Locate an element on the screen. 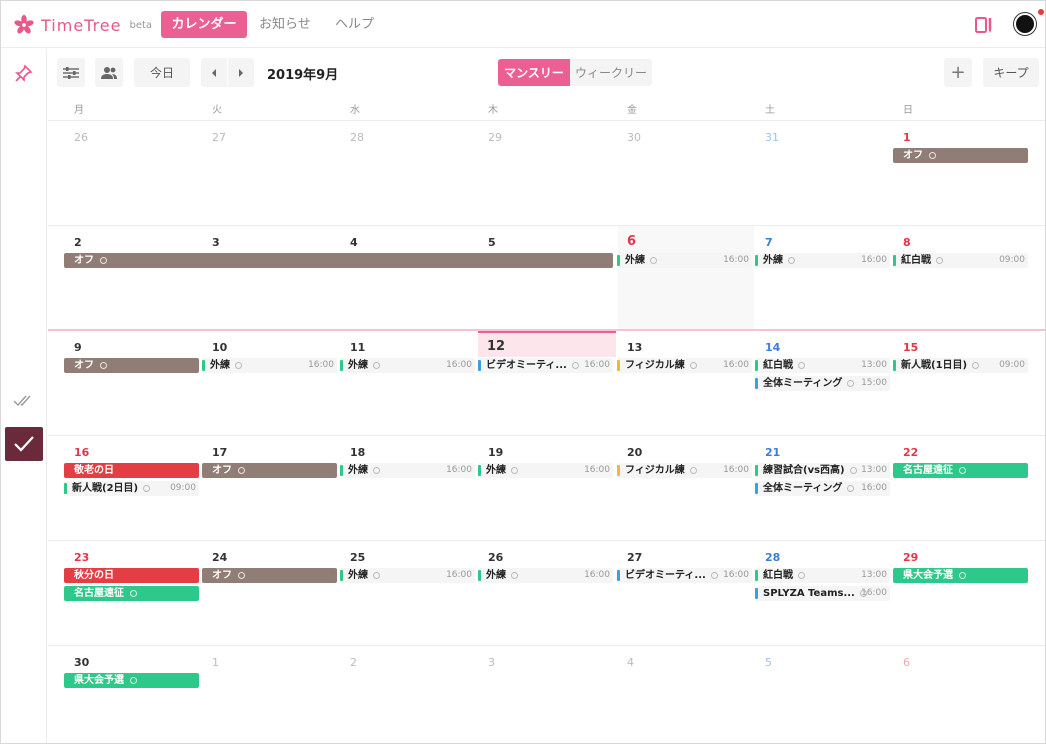 The width and height of the screenshot is (1046, 744). event-item: SPLYZA Teams... 16:00 is located at coordinates (822, 593).